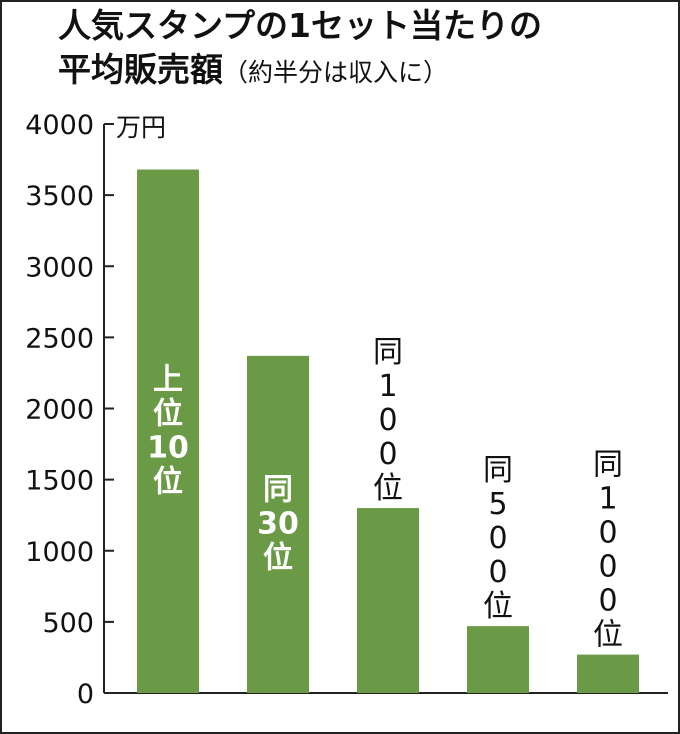 The height and width of the screenshot is (734, 680). What do you see at coordinates (497, 504) in the screenshot?
I see `bar-category-label: 5` at bounding box center [497, 504].